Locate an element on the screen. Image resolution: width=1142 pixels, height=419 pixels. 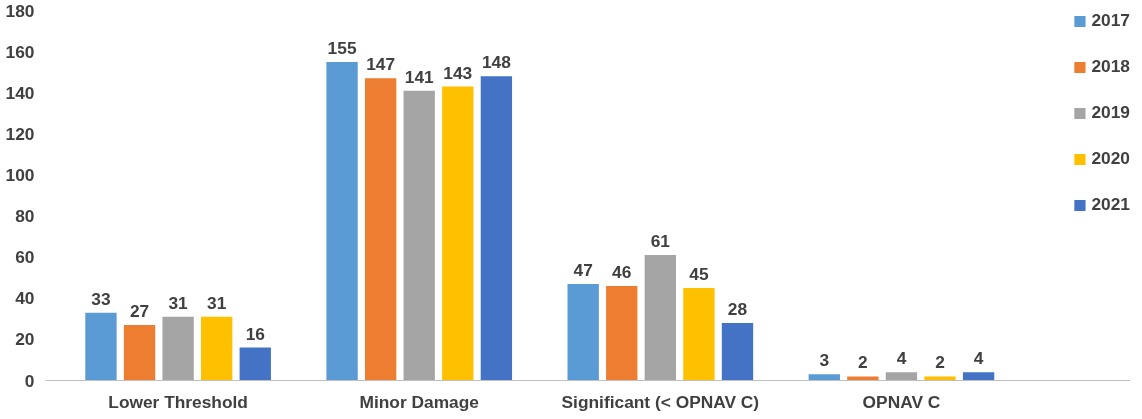
y-tick-label: 20 is located at coordinates (25, 339).